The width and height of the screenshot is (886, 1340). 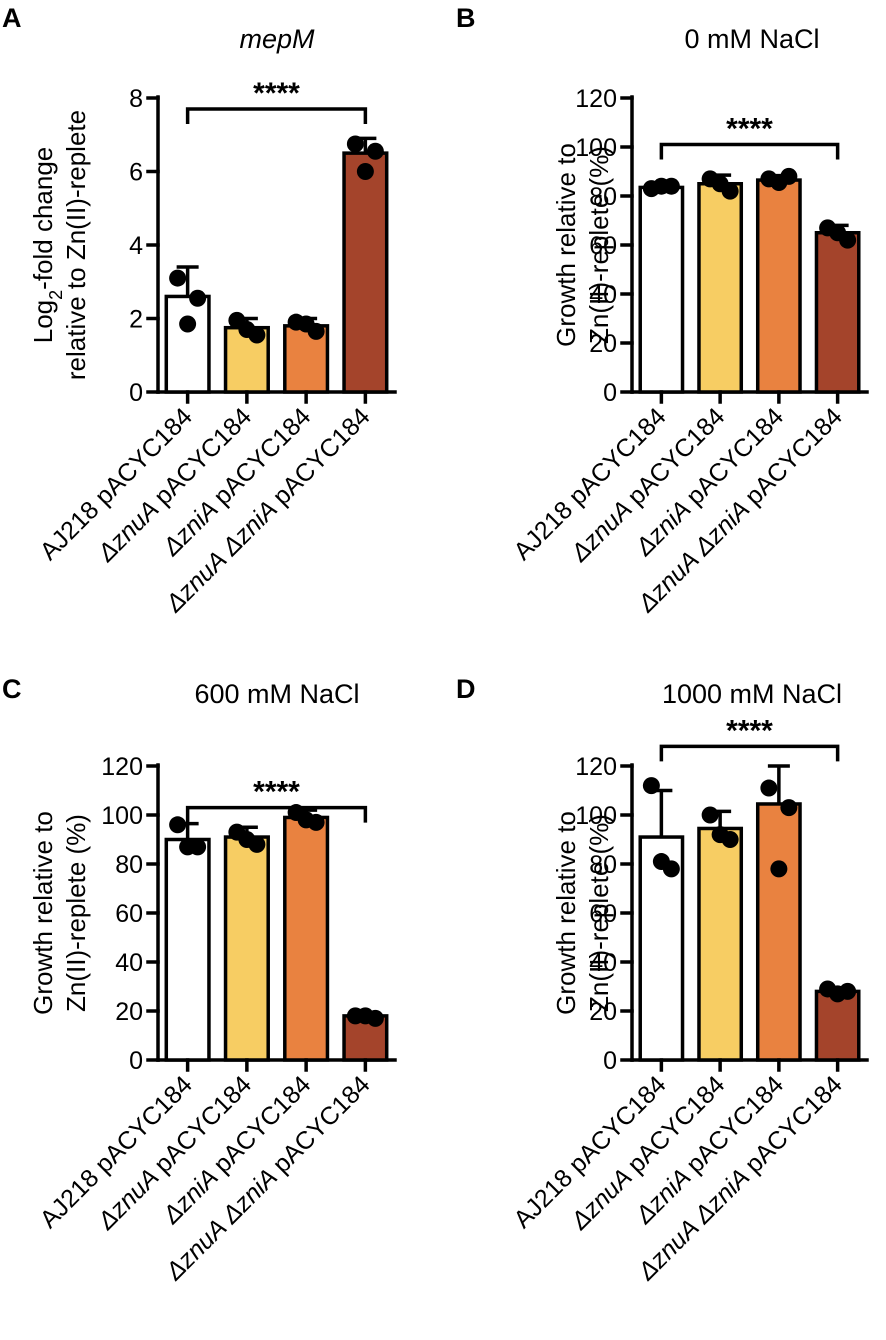 What do you see at coordinates (136, 173) in the screenshot?
I see `y-tick-label: 6` at bounding box center [136, 173].